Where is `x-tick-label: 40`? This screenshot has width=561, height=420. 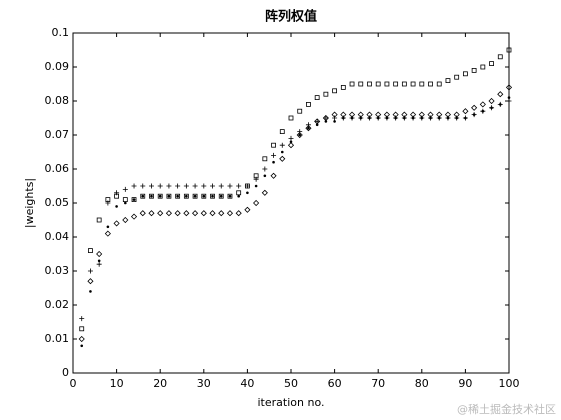 x-tick-label: 40 is located at coordinates (247, 383).